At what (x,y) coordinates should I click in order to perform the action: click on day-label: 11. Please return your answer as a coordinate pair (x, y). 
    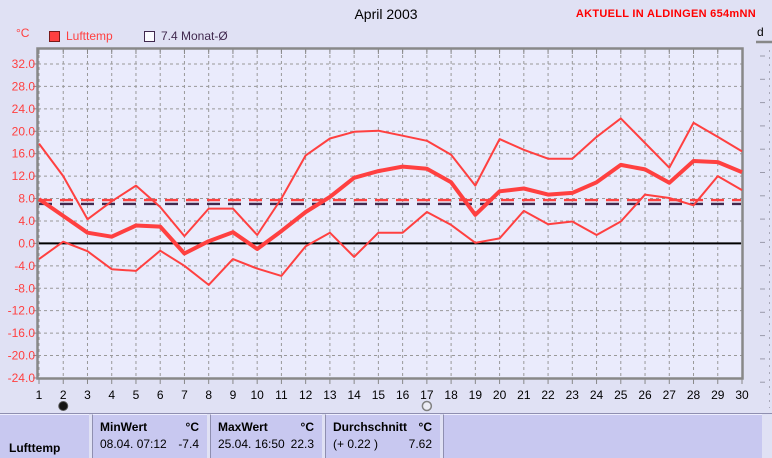
    Looking at the image, I should click on (281, 395).